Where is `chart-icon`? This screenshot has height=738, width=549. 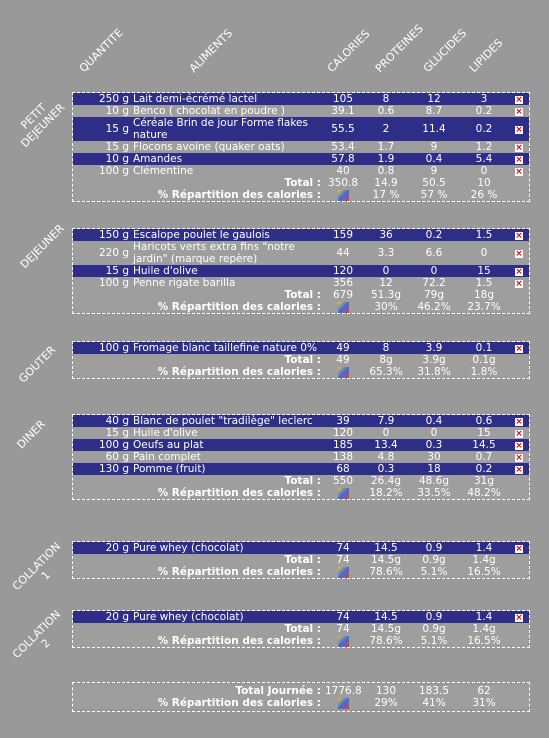 chart-icon is located at coordinates (343, 572).